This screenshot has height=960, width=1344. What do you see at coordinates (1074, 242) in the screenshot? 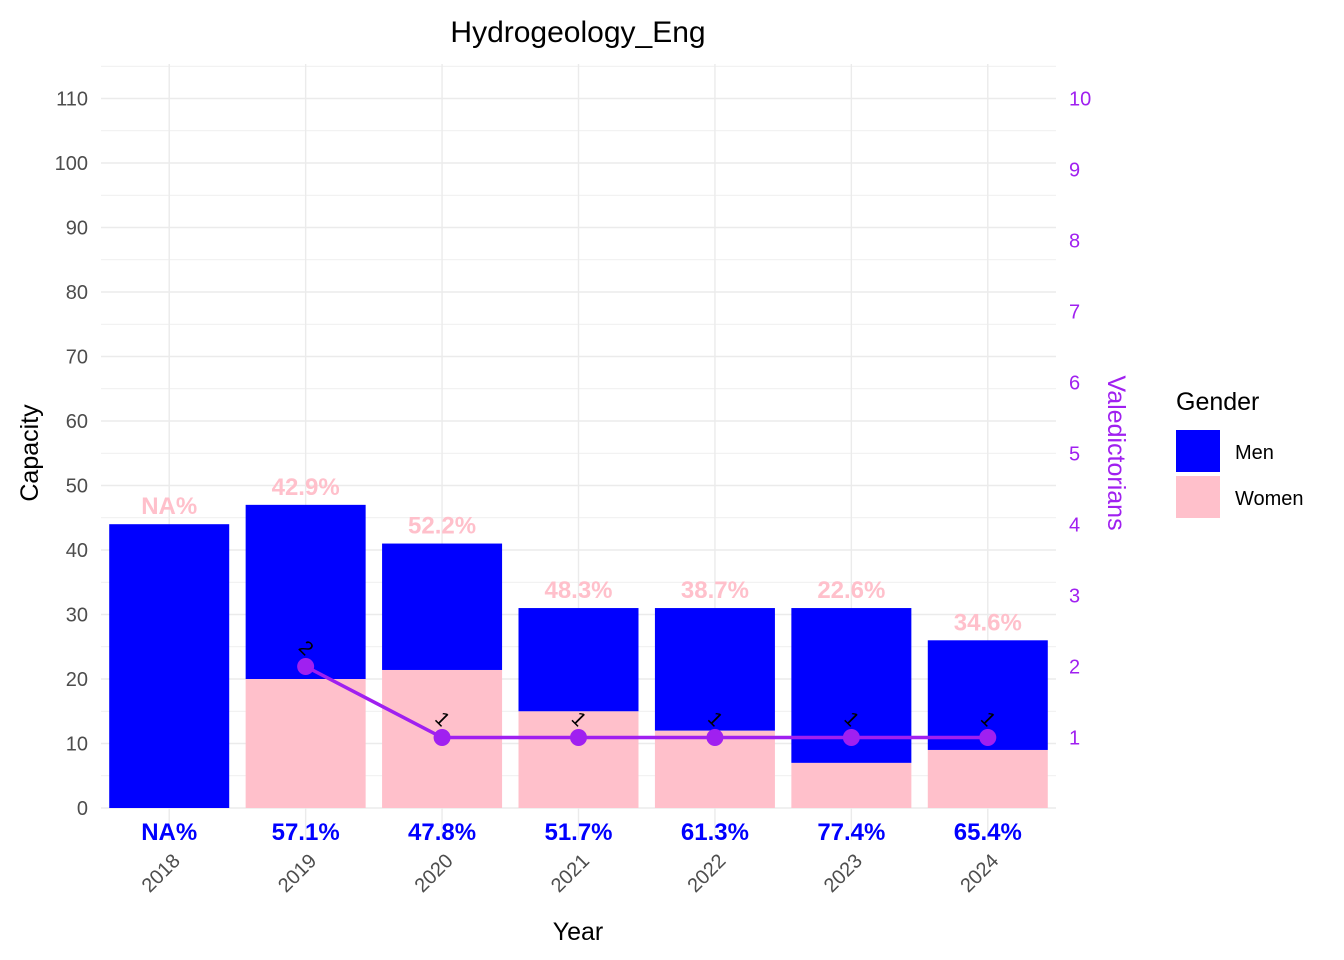
I see `y2-tick-label: 8` at bounding box center [1074, 242].